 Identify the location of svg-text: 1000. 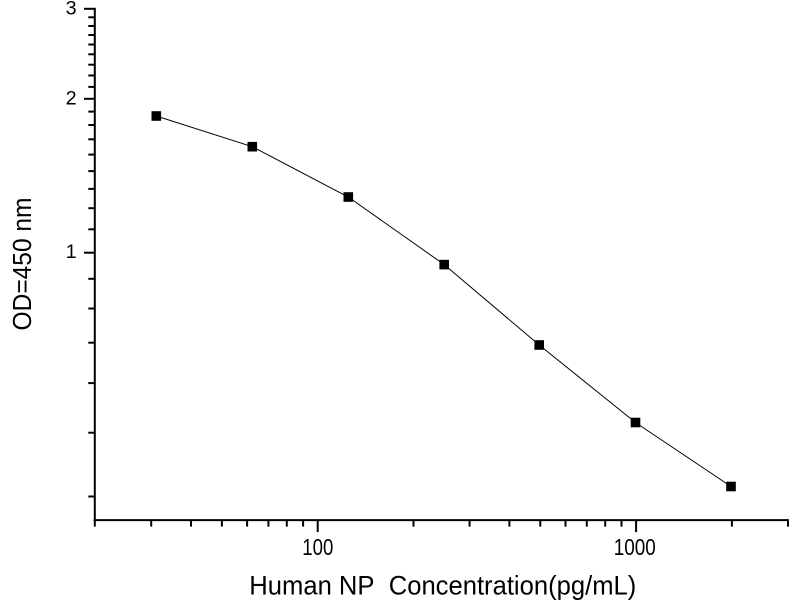
(635, 547).